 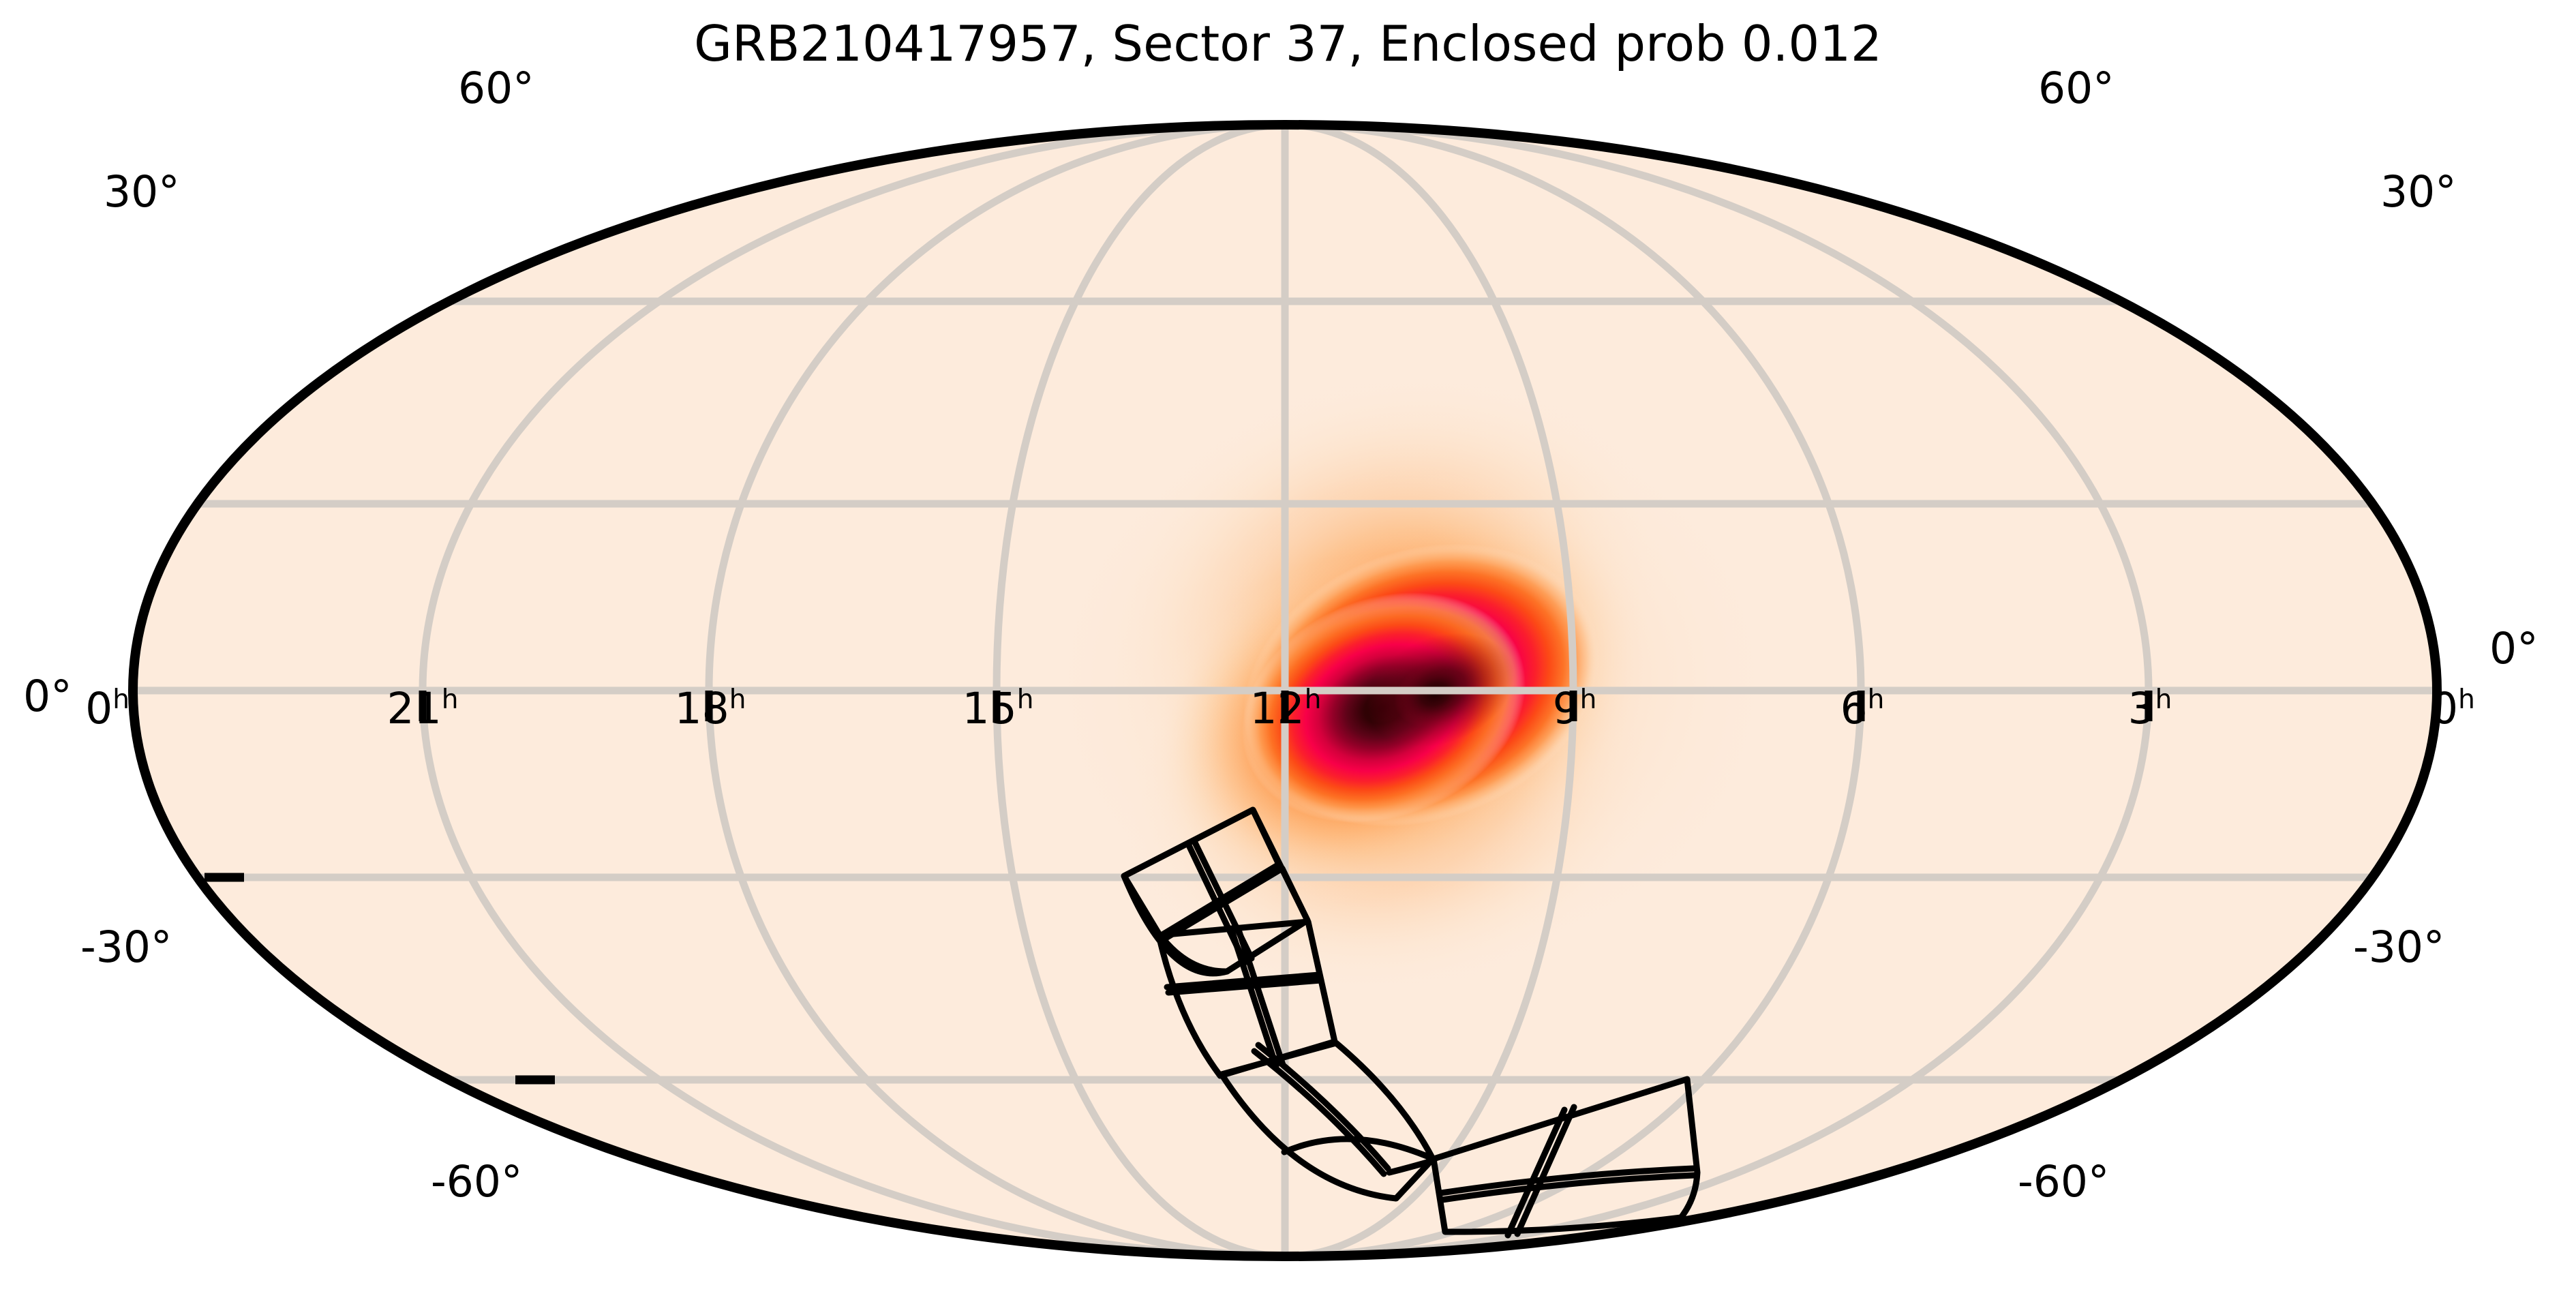 I want to click on ra-tick-label-12h: 12h, so click(x=1285, y=709).